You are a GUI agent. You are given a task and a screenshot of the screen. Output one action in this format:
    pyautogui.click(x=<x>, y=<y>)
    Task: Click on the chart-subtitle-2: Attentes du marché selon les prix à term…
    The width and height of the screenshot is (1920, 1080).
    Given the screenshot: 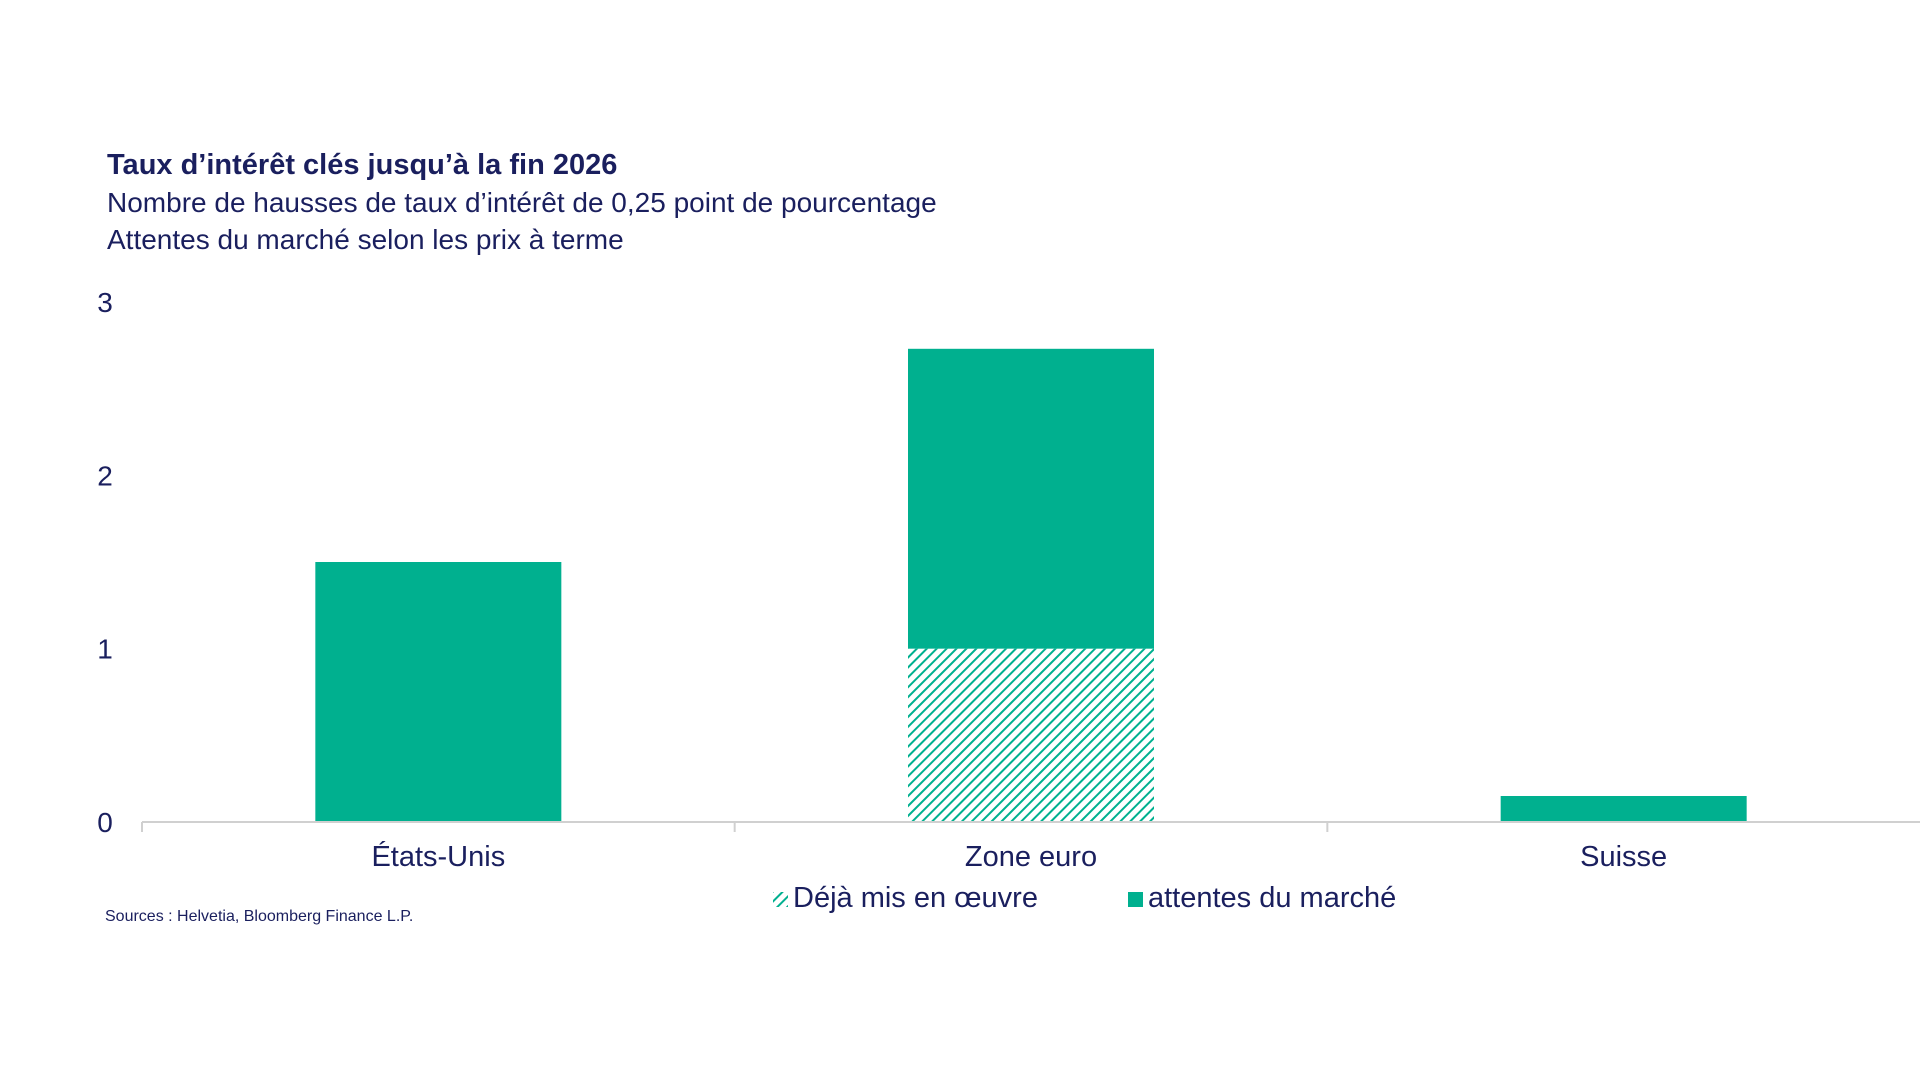 What is the action you would take?
    pyautogui.click(x=365, y=239)
    